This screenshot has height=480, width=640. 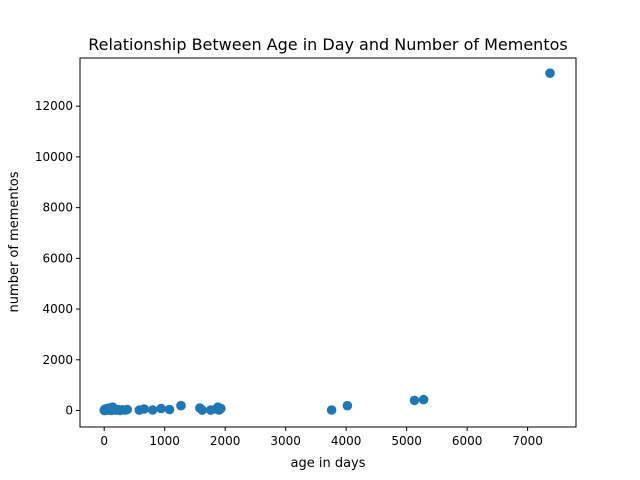 I want to click on y-axis: 0 2000 4000 6000 8000 10000 12000, so click(x=57, y=258).